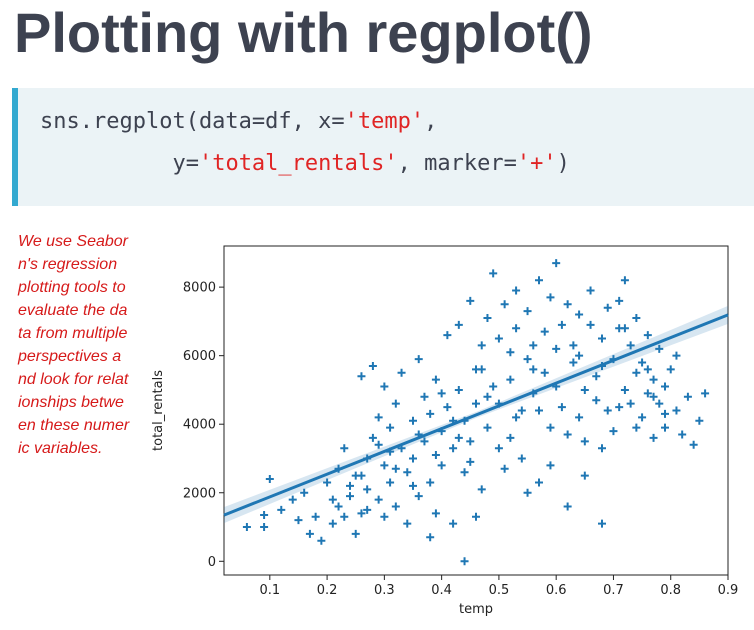 This screenshot has height=630, width=754. I want to click on code-string: 'temp', so click(384, 121).